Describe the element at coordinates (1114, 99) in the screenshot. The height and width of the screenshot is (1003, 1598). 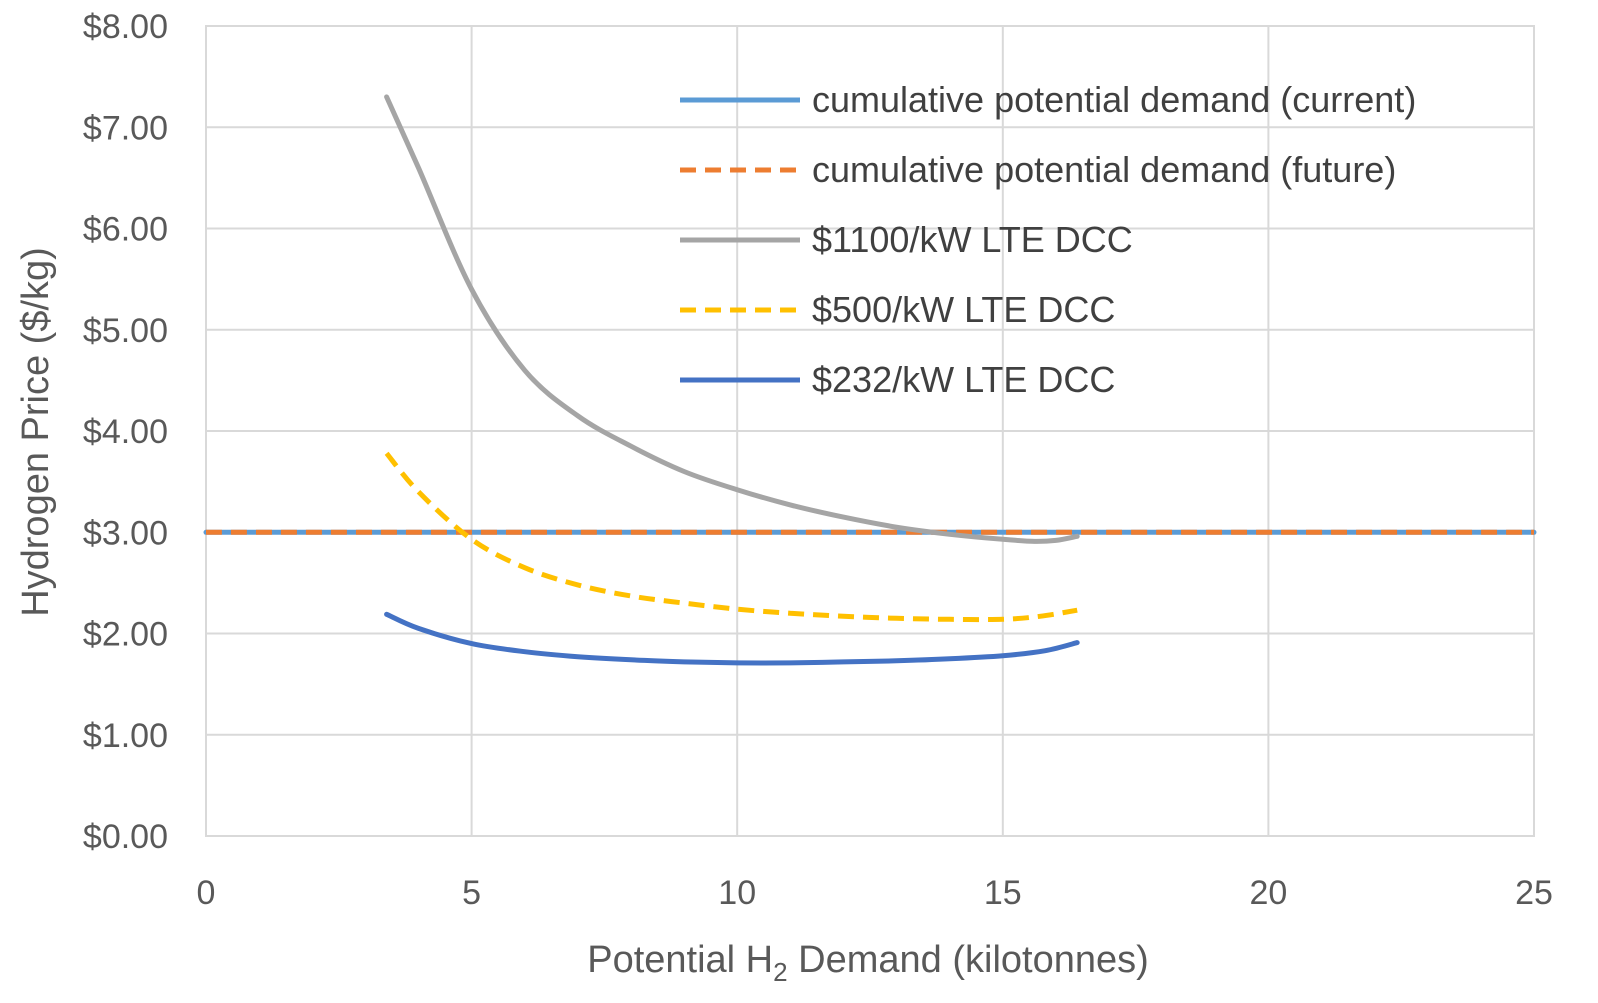
I see `legend-label: cumulative potential demand (current)` at that location.